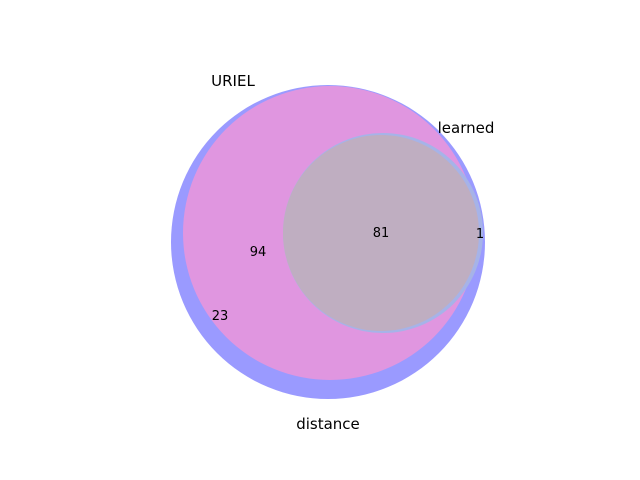 This screenshot has height=480, width=640. Describe the element at coordinates (220, 316) in the screenshot. I see `region-label-distance-only: 23` at that location.